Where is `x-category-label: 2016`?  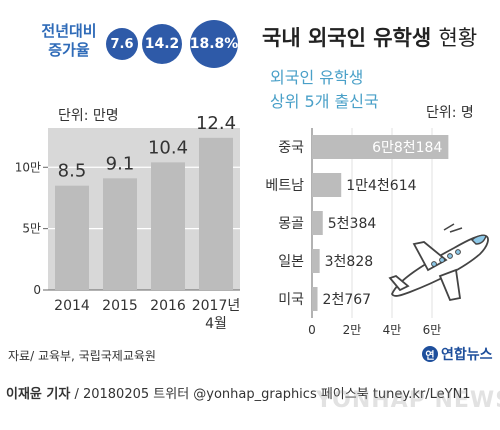 x-category-label: 2016 is located at coordinates (168, 306).